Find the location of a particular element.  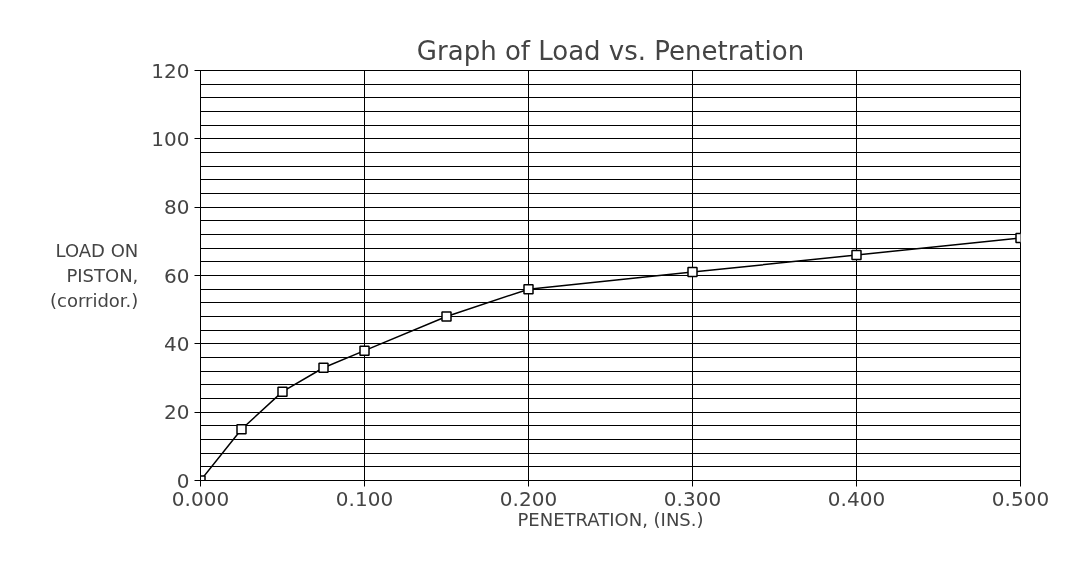

y-tick-label: 80 is located at coordinates (177, 207).